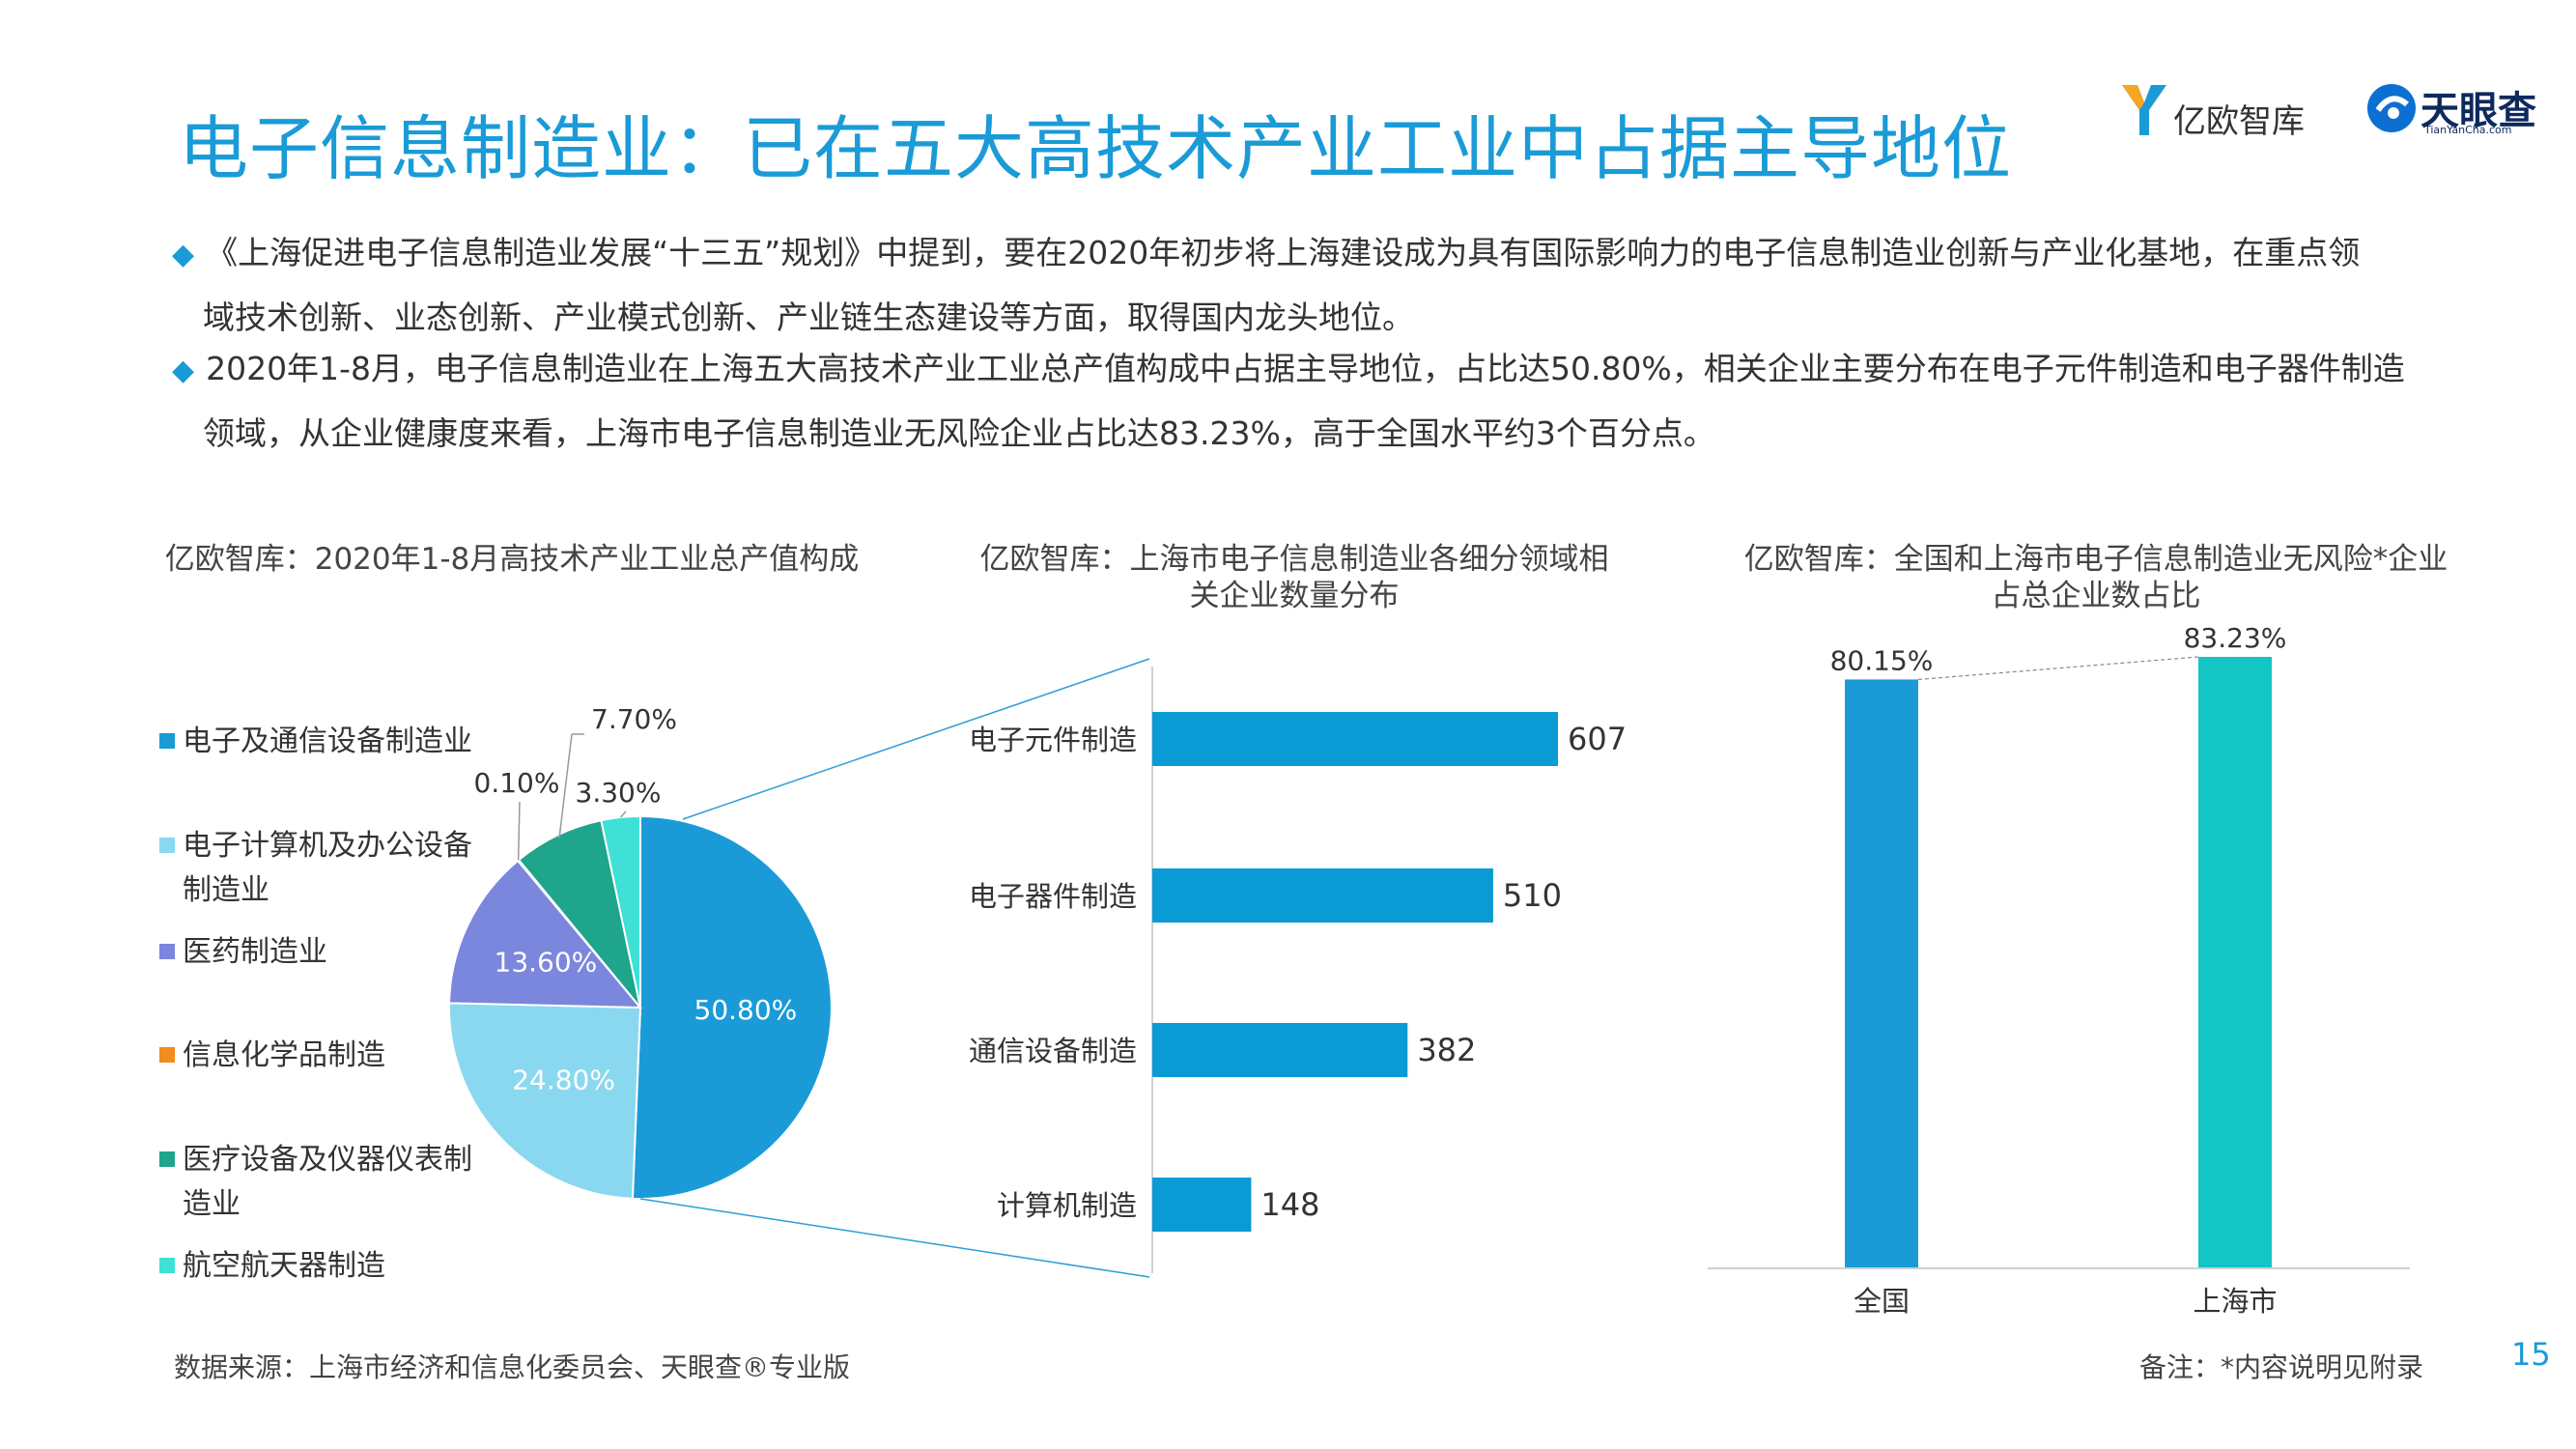  Describe the element at coordinates (1446, 1050) in the screenshot. I see `hbar-value-2: 382` at that location.